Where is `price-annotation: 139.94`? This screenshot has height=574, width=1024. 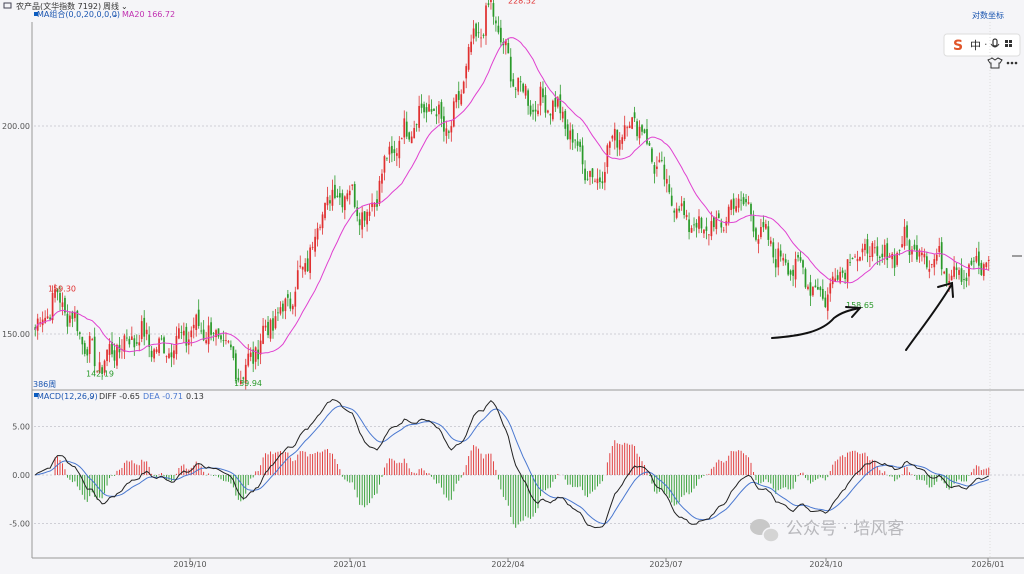 price-annotation: 139.94 is located at coordinates (248, 383).